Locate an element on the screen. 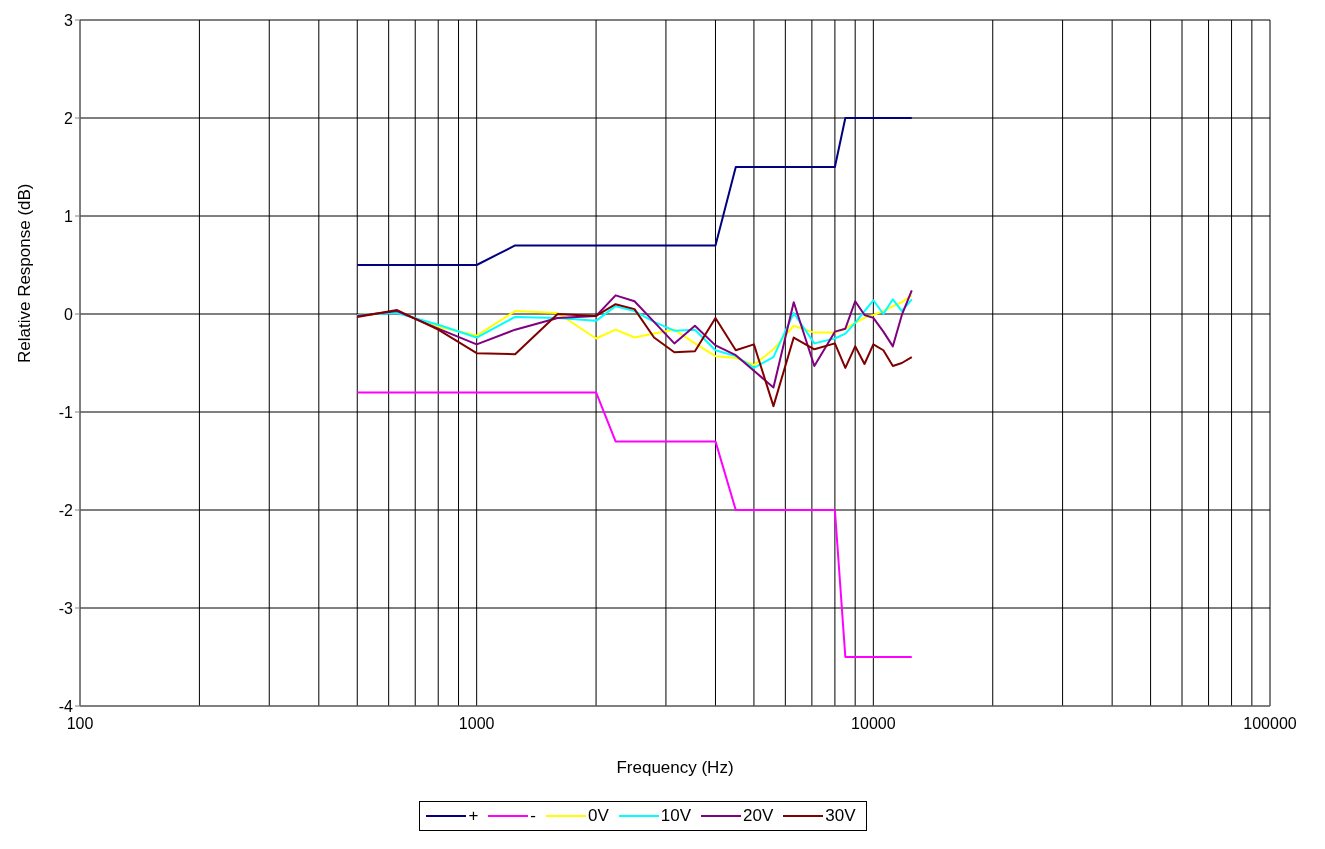 This screenshot has width=1325, height=849. y-tick-label: -2 is located at coordinates (66, 510).